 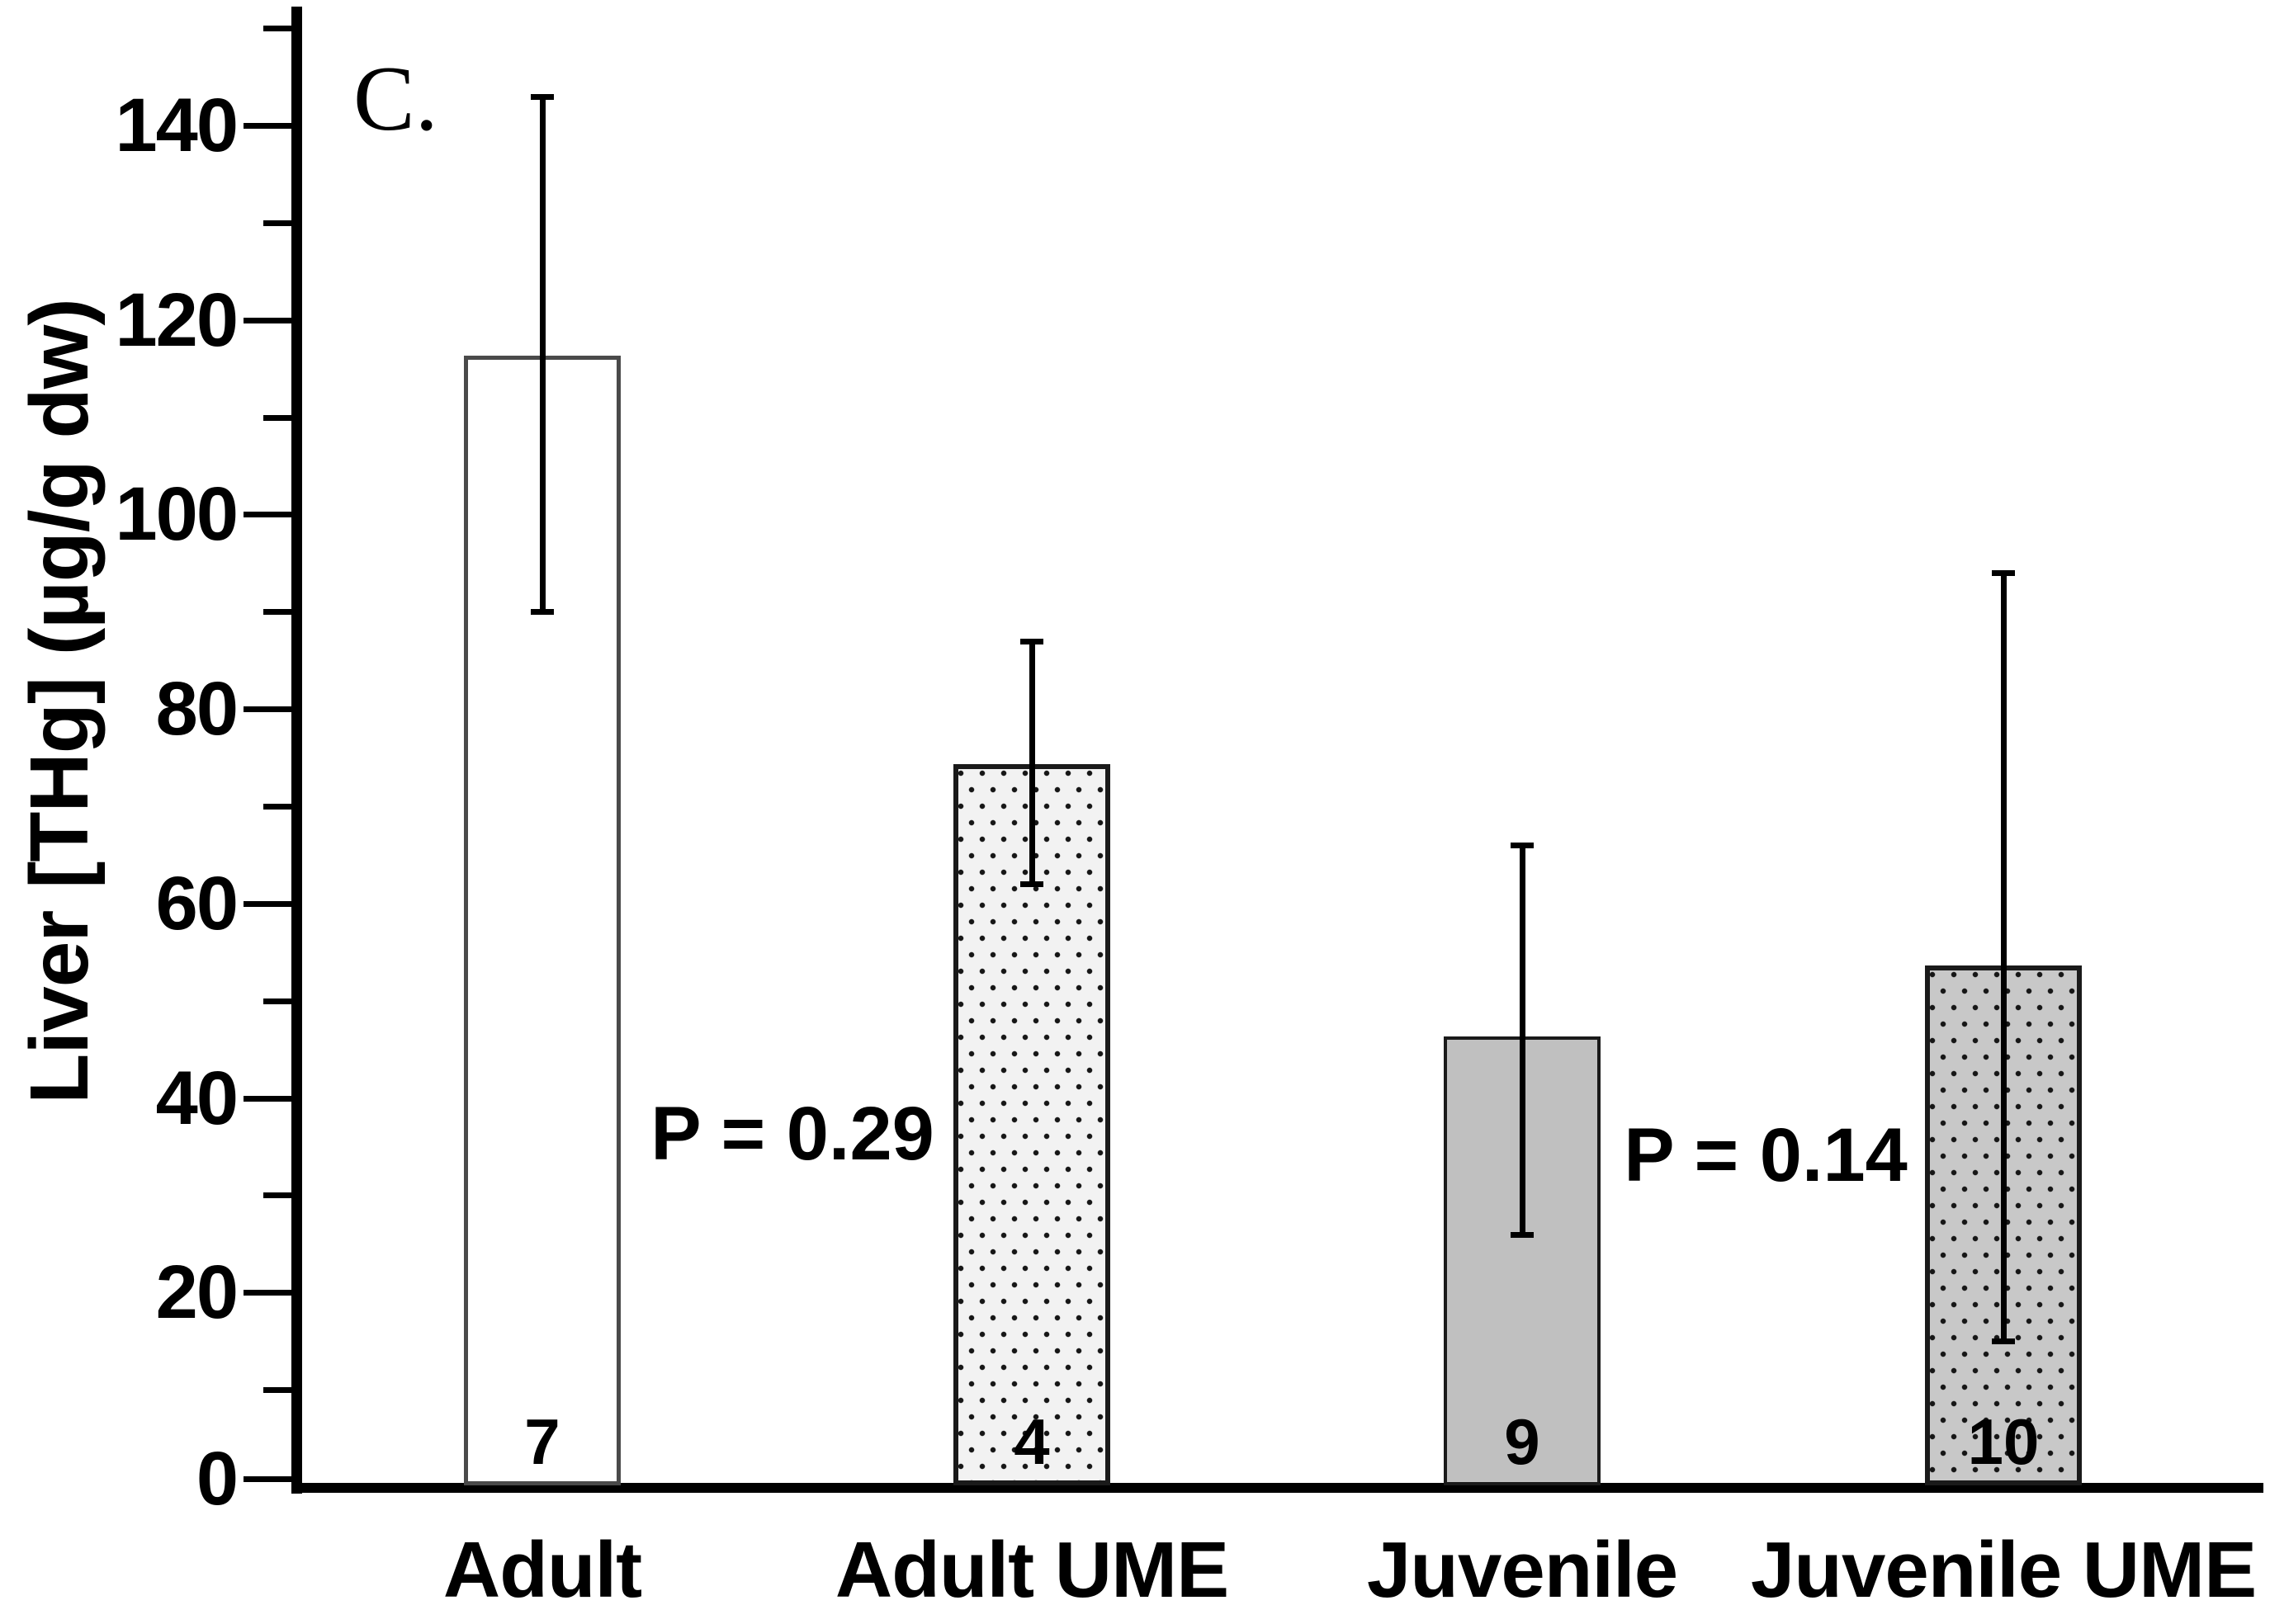 I want to click on x-axis-category-label: Juvenile UME, so click(x=2004, y=1570).